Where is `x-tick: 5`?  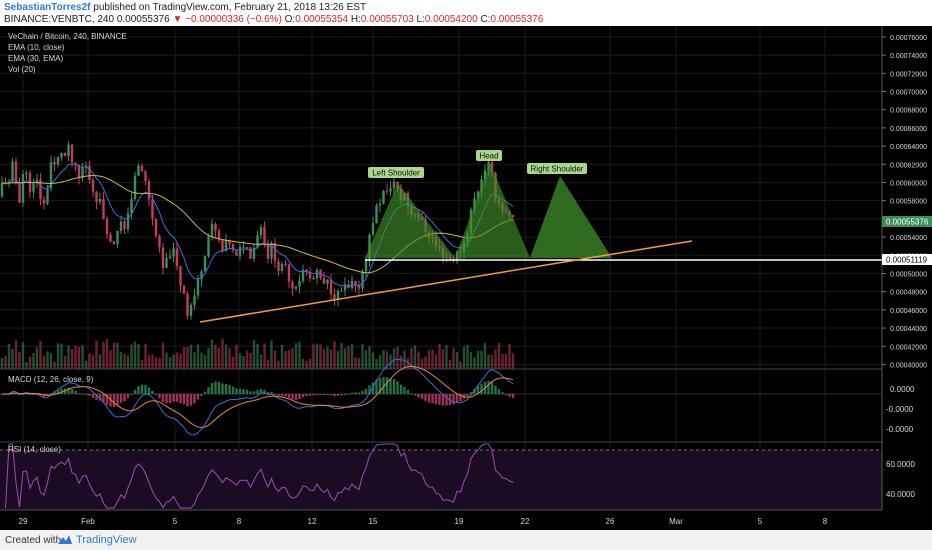
x-tick: 5 is located at coordinates (760, 521).